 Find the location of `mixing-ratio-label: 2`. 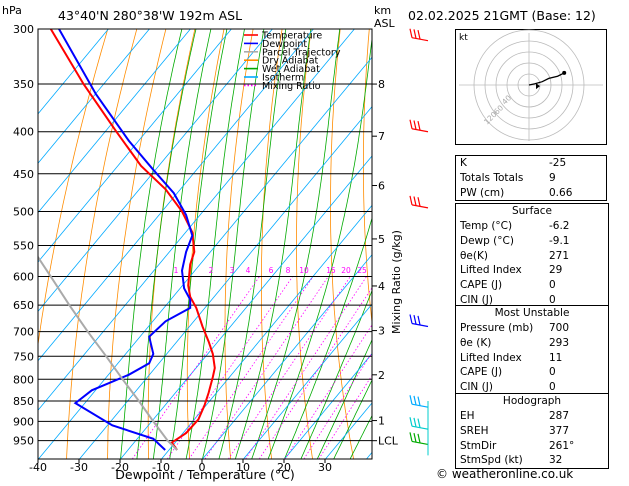

mixing-ratio-label: 2 is located at coordinates (211, 270).